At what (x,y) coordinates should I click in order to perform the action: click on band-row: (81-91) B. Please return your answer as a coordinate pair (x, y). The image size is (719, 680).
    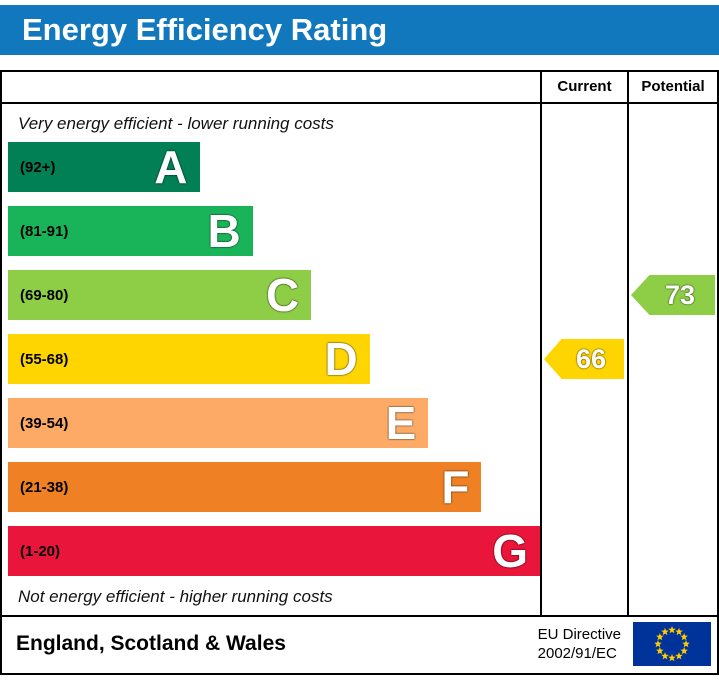
    Looking at the image, I should click on (274, 231).